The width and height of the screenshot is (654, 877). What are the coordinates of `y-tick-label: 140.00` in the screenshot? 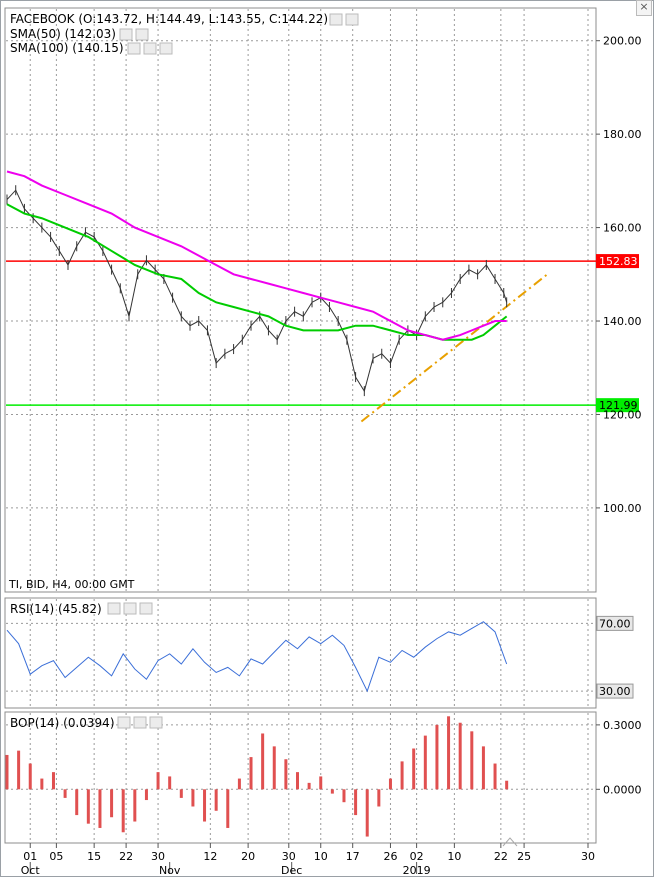 It's located at (622, 321).